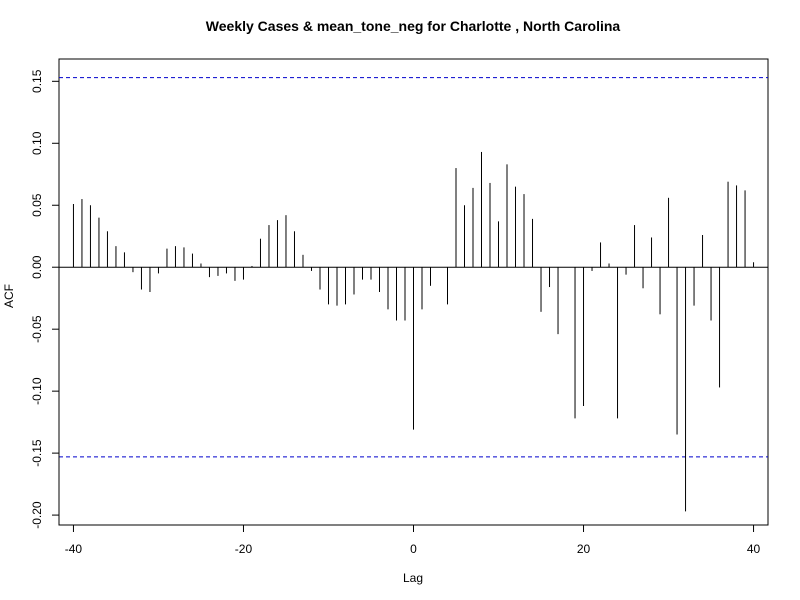  I want to click on x-tick-label: -20, so click(244, 549).